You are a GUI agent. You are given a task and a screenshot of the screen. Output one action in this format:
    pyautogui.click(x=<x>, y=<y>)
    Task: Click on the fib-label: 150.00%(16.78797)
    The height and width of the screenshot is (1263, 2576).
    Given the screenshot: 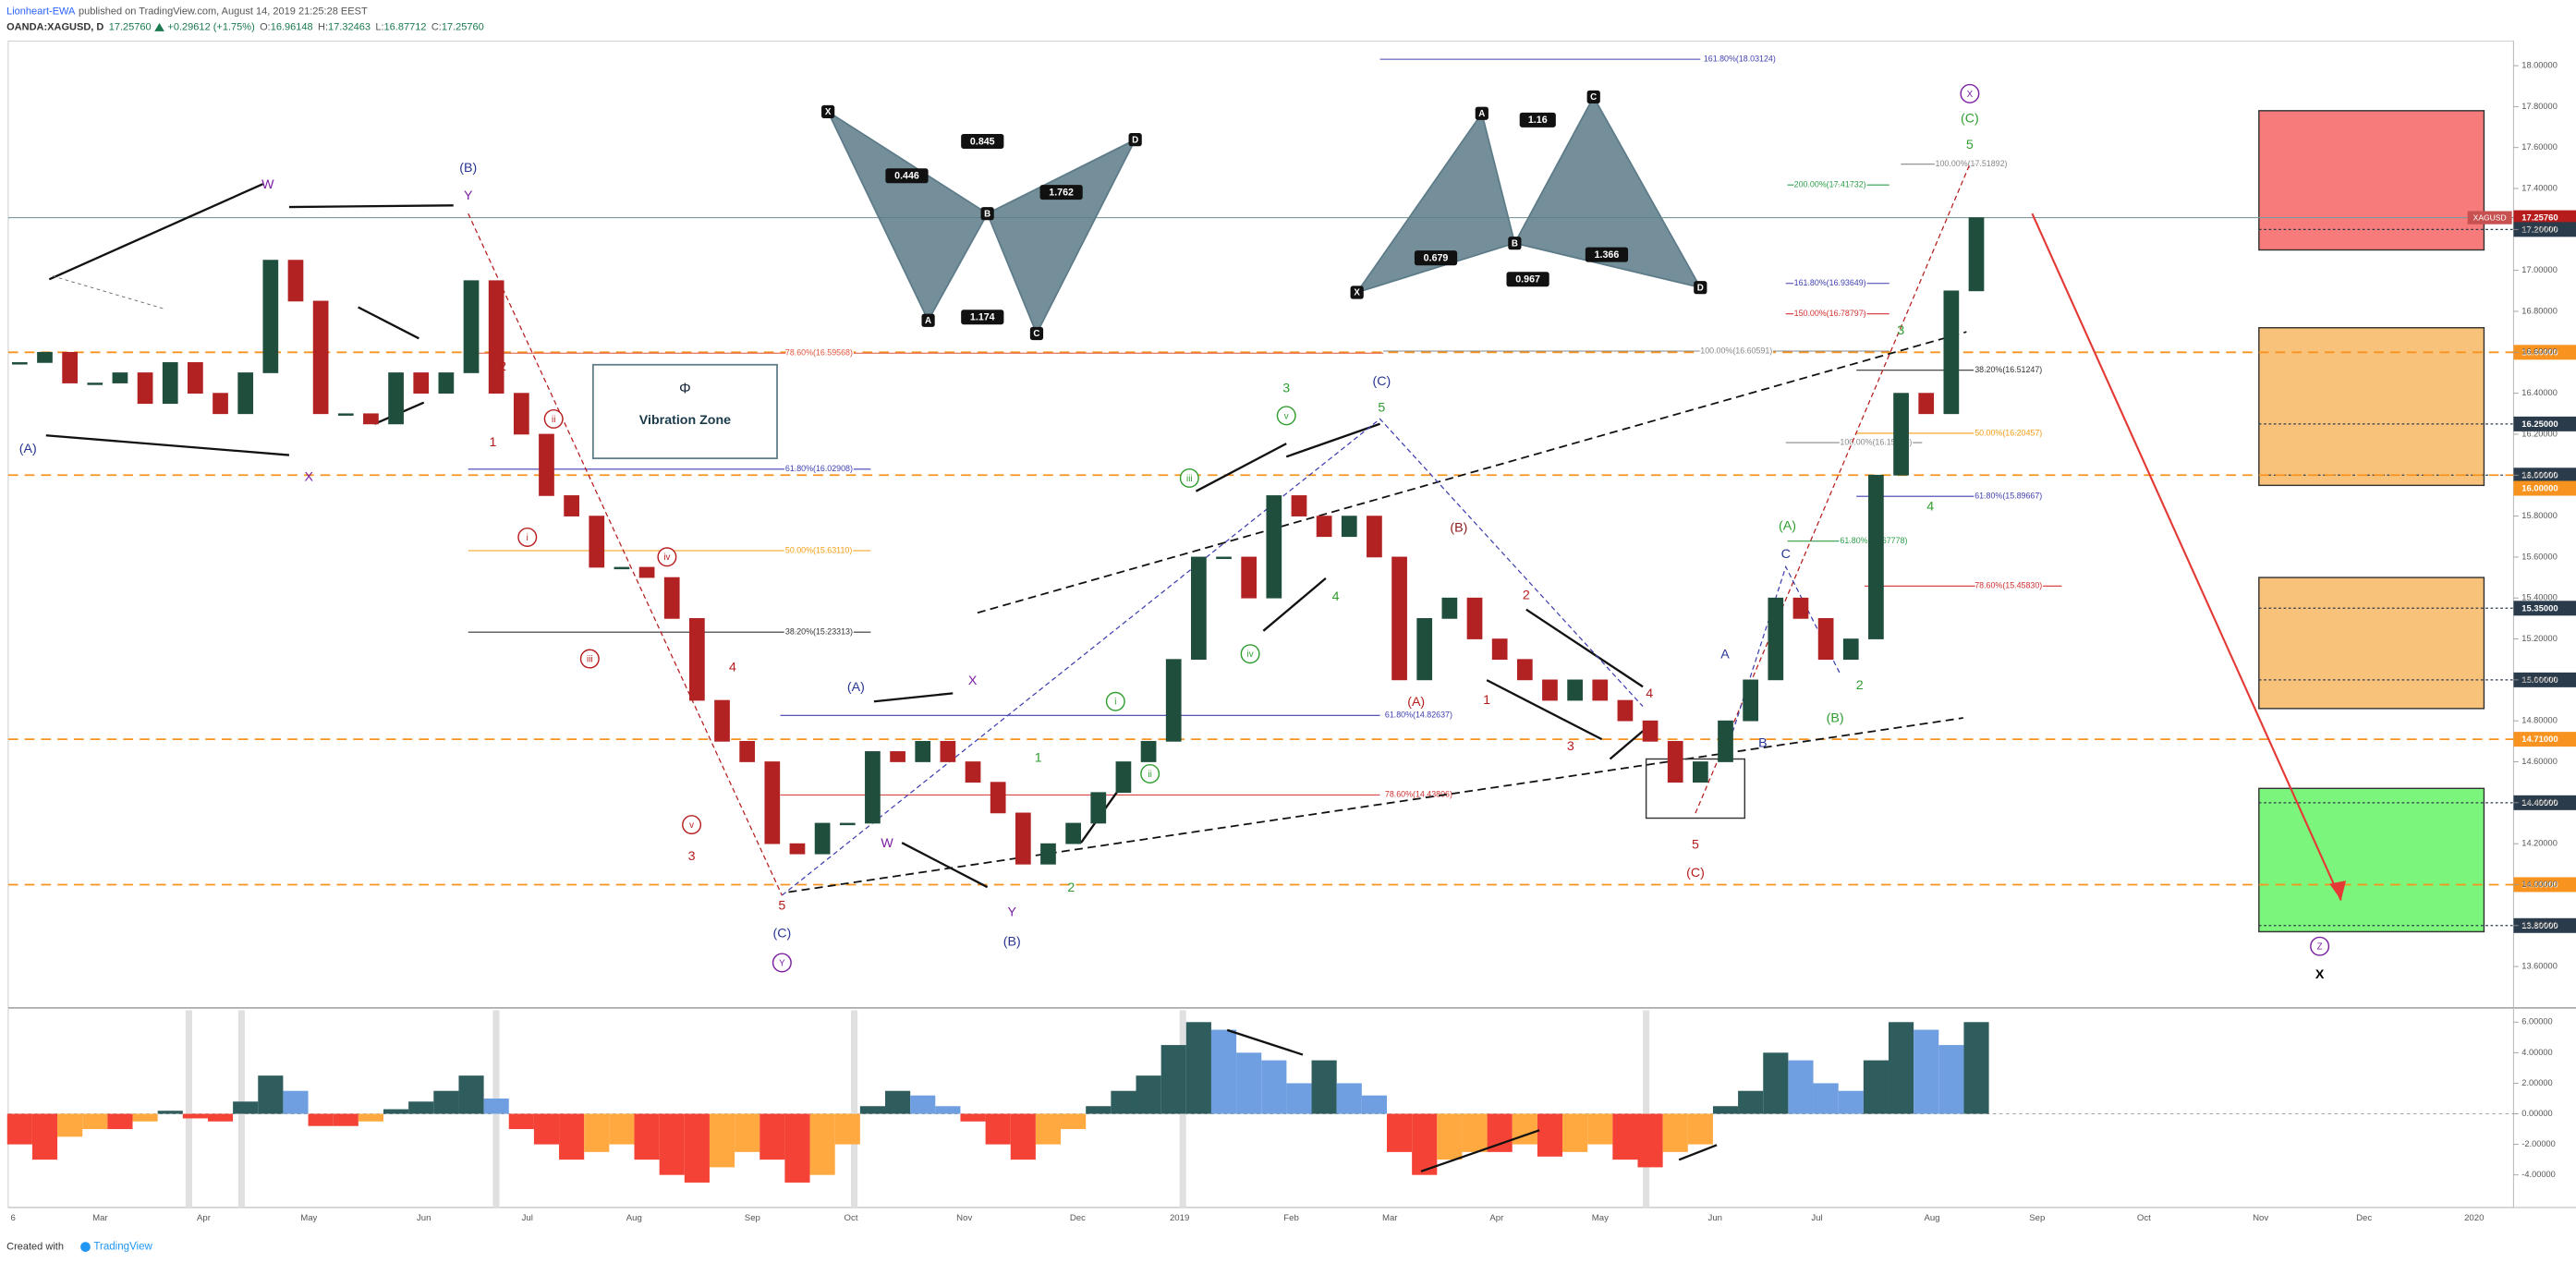 What is the action you would take?
    pyautogui.click(x=1830, y=313)
    